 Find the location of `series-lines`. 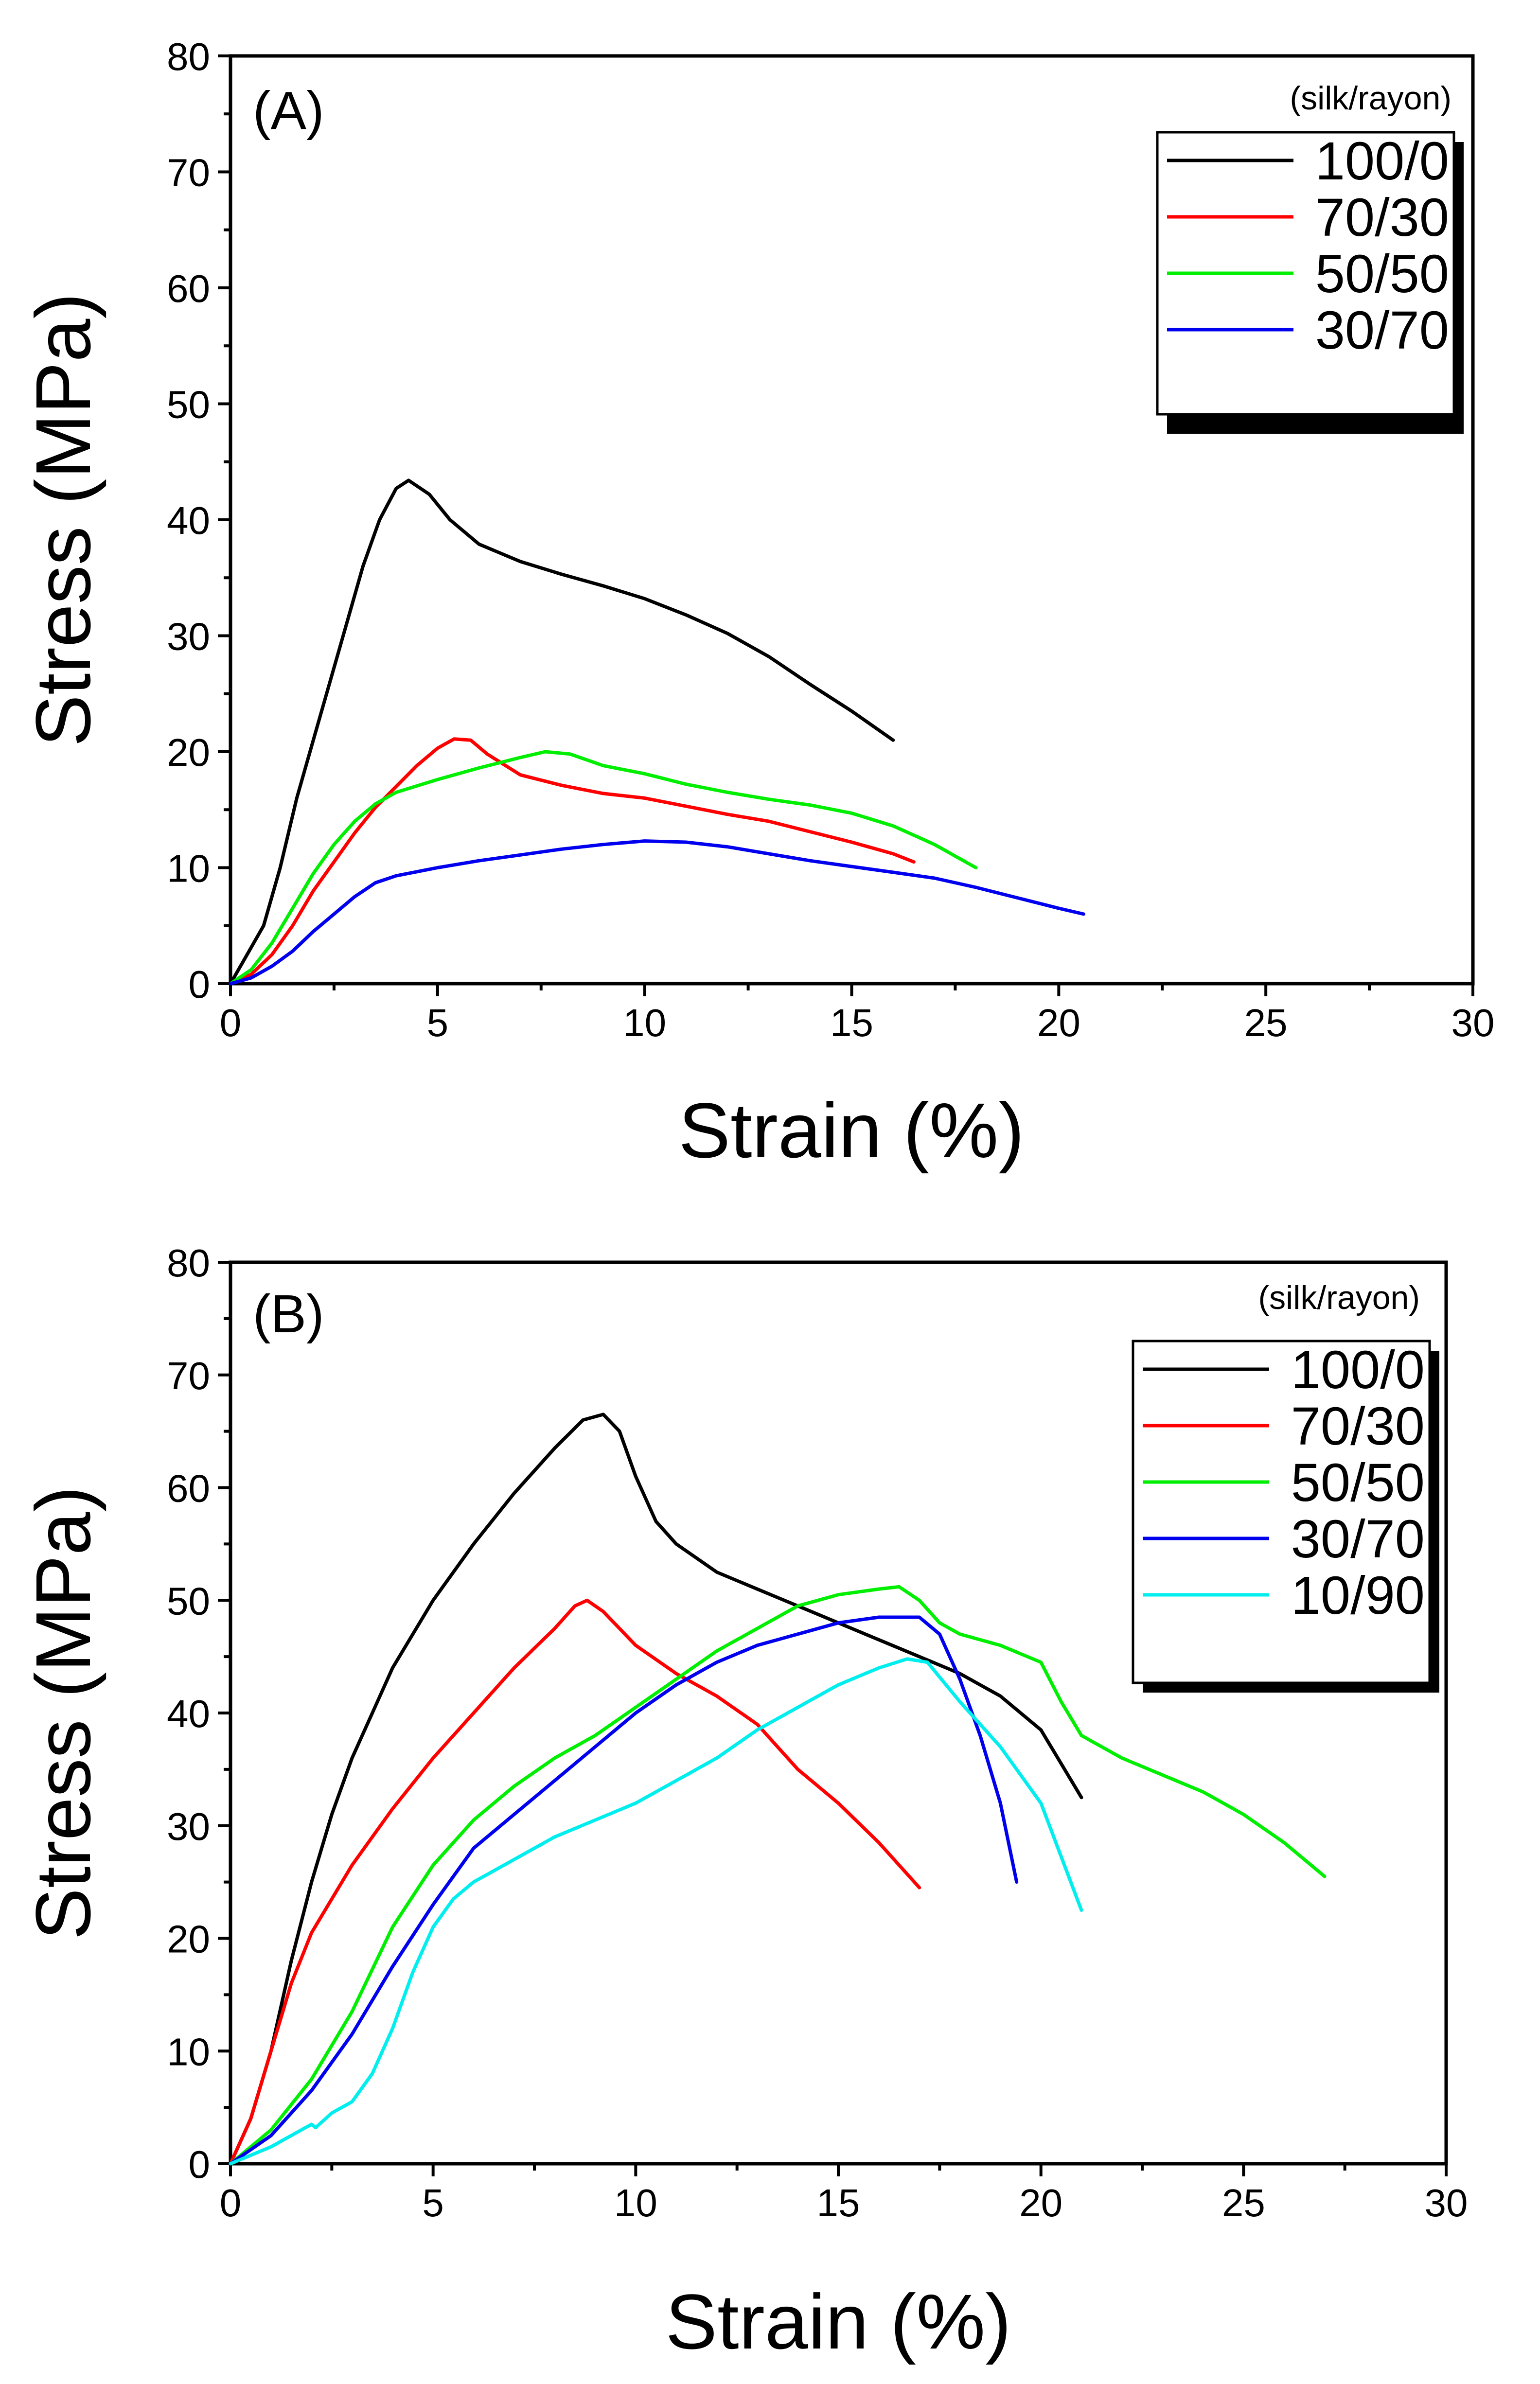

series-lines is located at coordinates (657, 732).